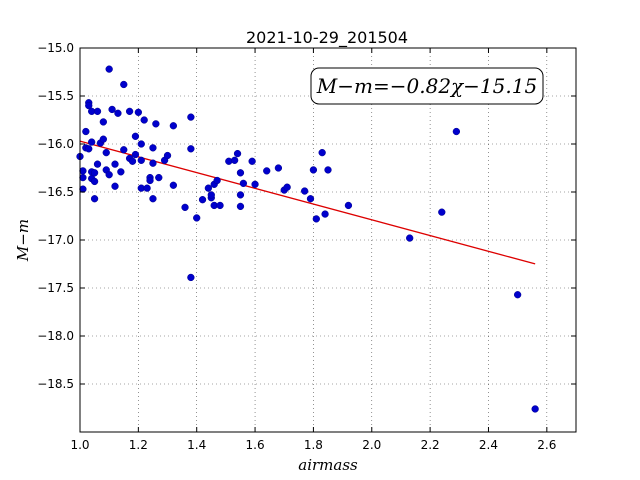 The image size is (640, 480). What do you see at coordinates (55, 336) in the screenshot?
I see `y-tick-label: −18.0` at bounding box center [55, 336].